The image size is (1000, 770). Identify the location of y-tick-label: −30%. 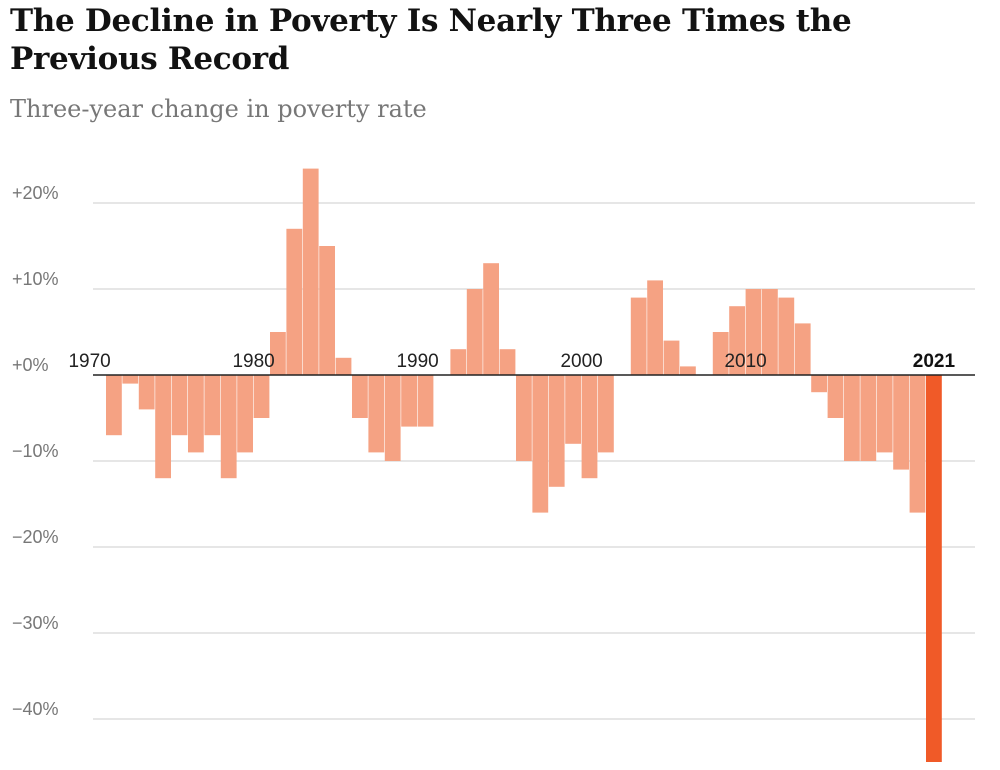
(35, 623).